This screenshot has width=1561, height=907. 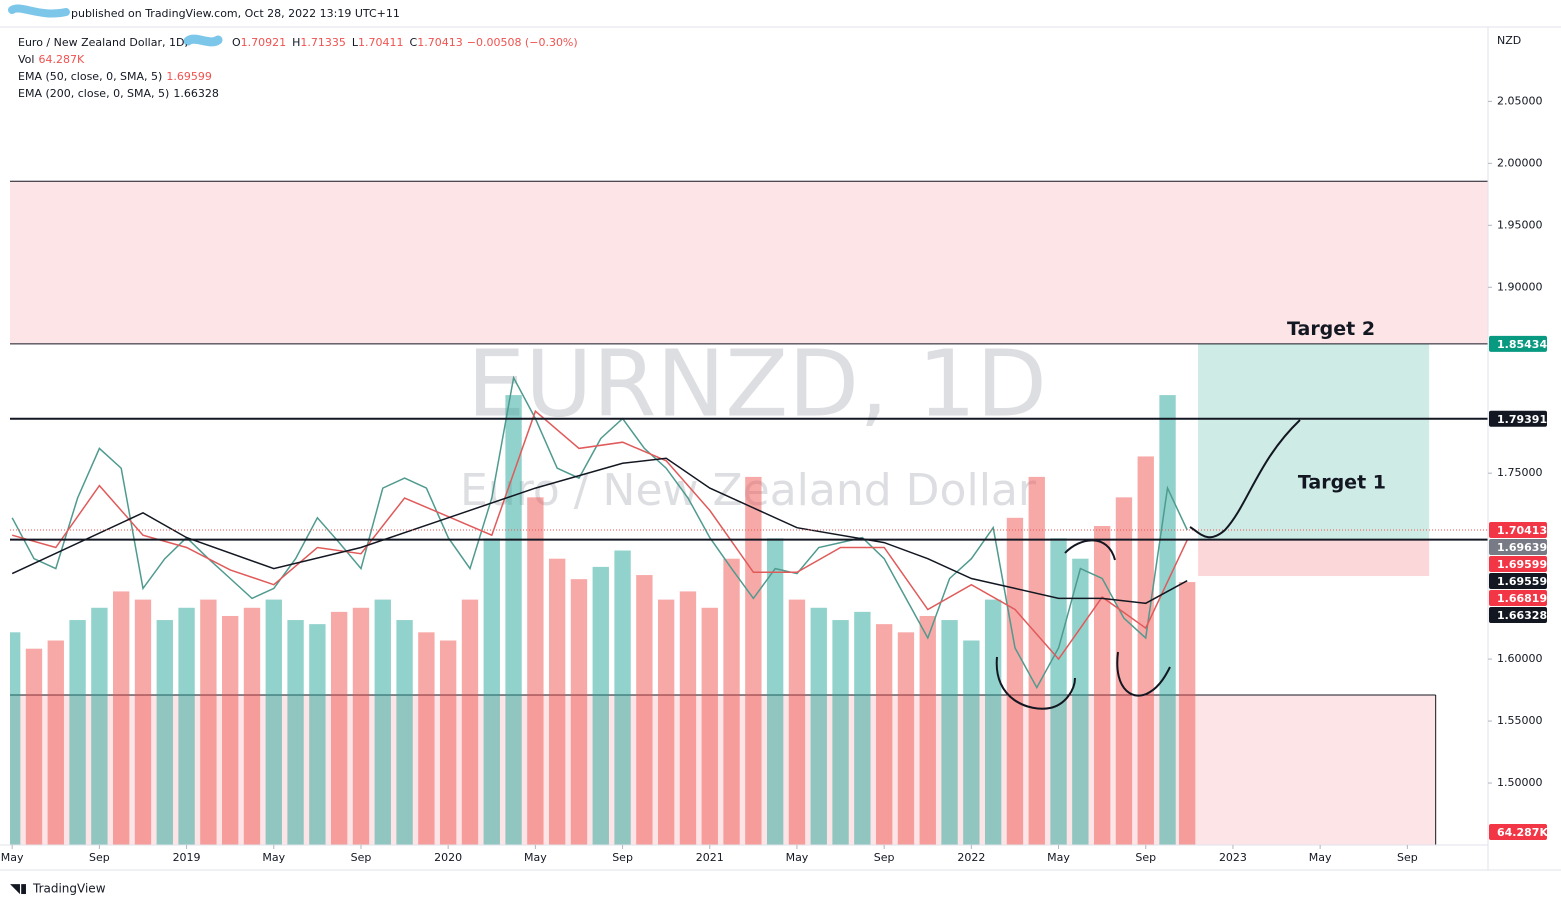 What do you see at coordinates (1520, 100) in the screenshot?
I see `y-tick-label: 2.05000` at bounding box center [1520, 100].